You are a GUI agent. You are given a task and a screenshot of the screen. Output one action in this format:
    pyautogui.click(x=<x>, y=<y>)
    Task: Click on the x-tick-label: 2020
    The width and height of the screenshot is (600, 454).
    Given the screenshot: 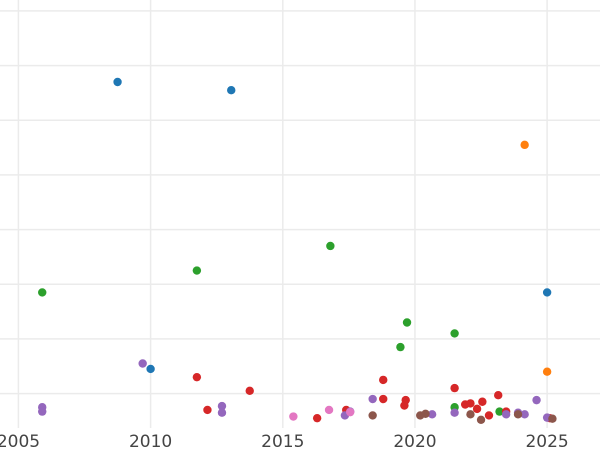 What is the action you would take?
    pyautogui.click(x=414, y=441)
    